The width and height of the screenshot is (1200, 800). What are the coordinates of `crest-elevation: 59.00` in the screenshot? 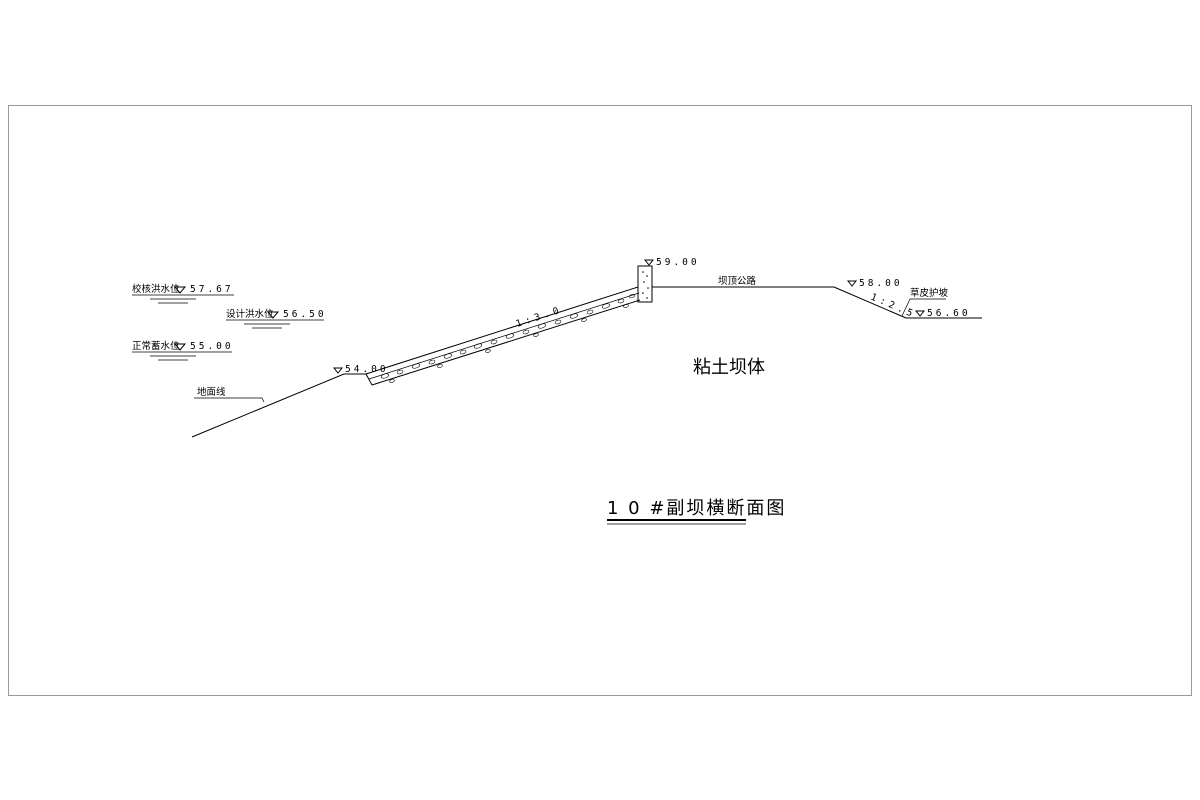 It's located at (678, 262).